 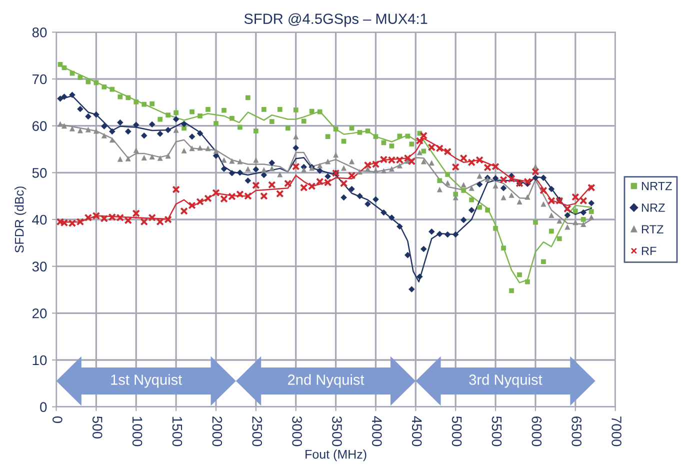 What do you see at coordinates (146, 381) in the screenshot?
I see `annotation: 1st Nyquist` at bounding box center [146, 381].